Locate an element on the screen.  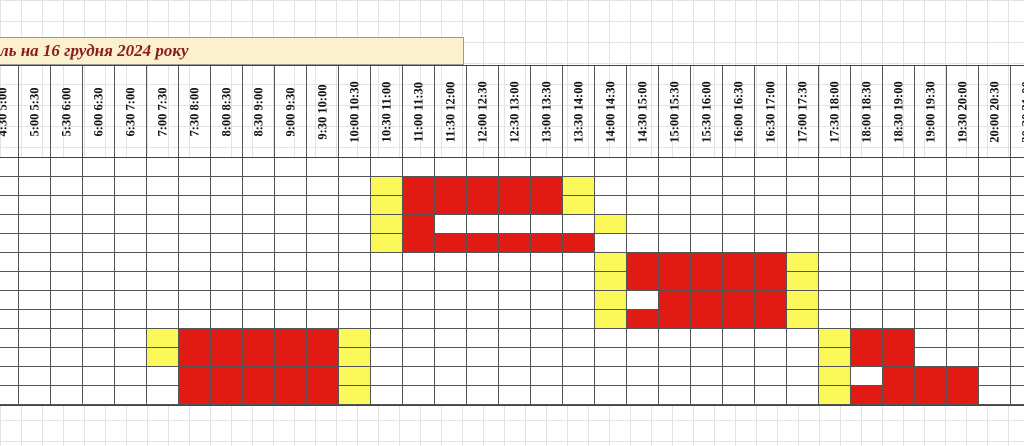
time-slot-label: 17:00 17:30 is located at coordinates (802, 112).